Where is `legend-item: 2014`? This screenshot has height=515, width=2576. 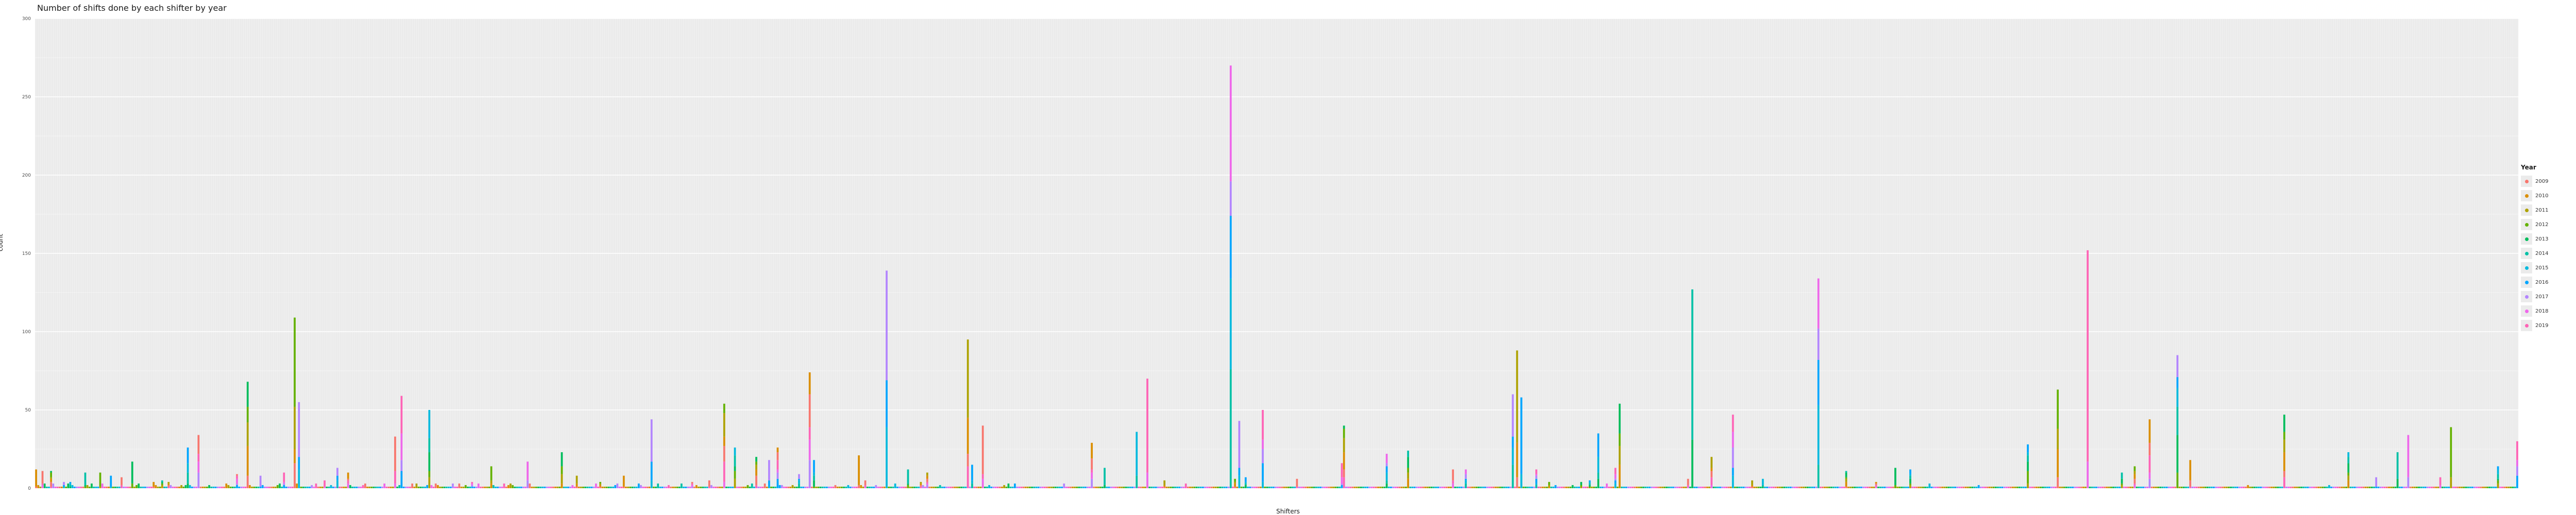 legend-item: 2014 is located at coordinates (2546, 254).